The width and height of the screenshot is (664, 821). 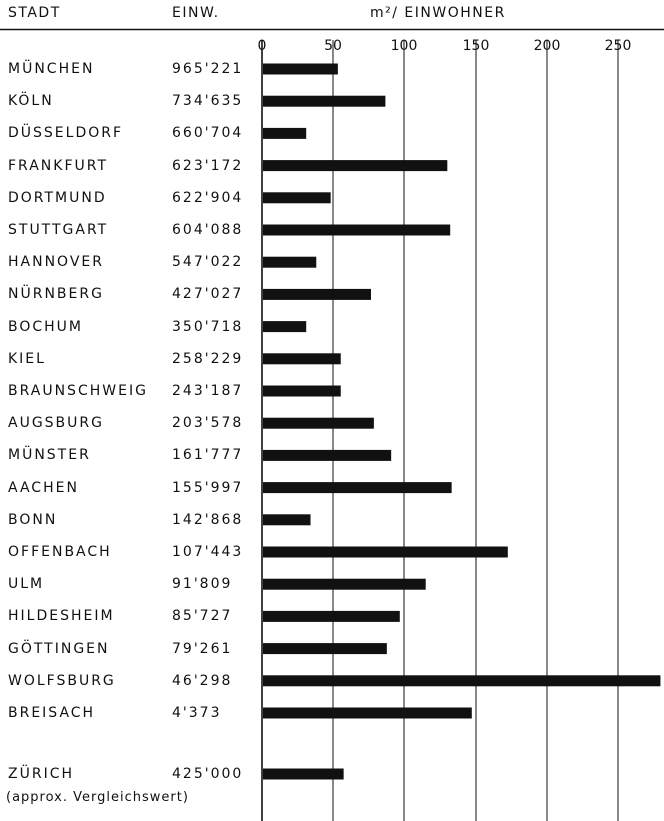 What do you see at coordinates (208, 165) in the screenshot?
I see `population-value: 623'172` at bounding box center [208, 165].